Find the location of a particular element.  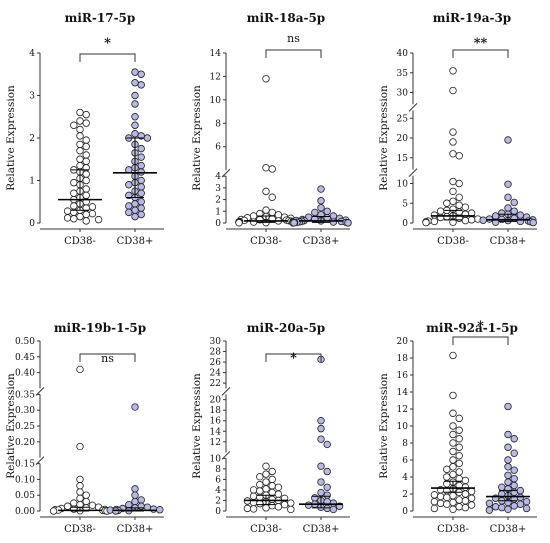

y-tick-label: 26 is located at coordinates (216, 363).